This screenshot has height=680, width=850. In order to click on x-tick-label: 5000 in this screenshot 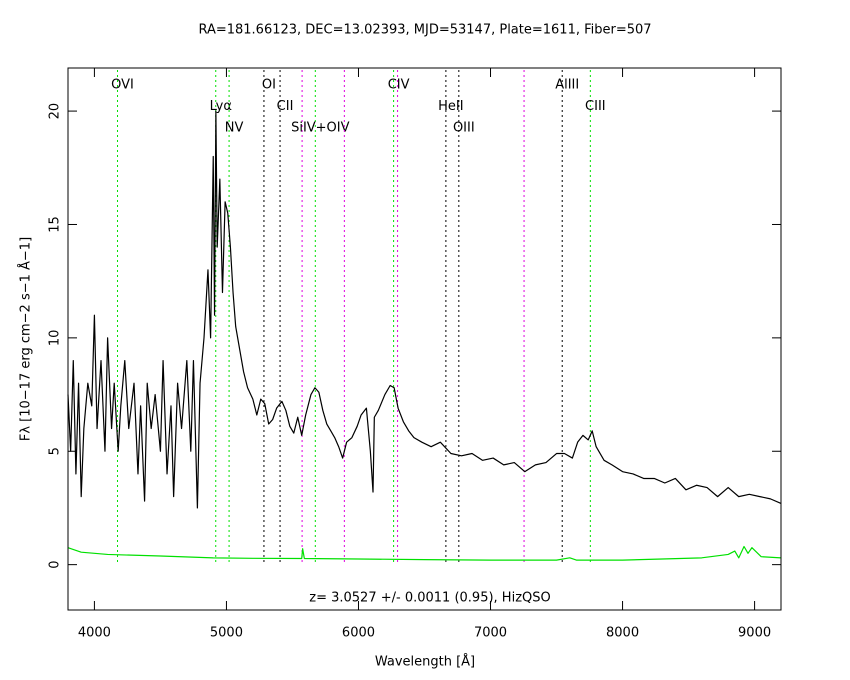, I will do `click(226, 633)`.